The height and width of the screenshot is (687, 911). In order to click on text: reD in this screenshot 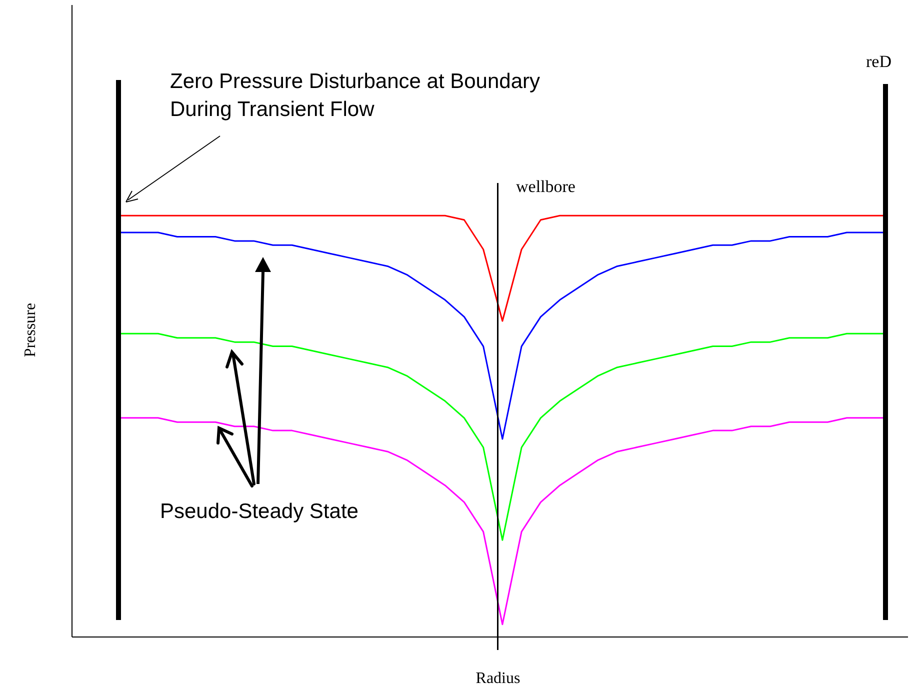, I will do `click(879, 61)`.